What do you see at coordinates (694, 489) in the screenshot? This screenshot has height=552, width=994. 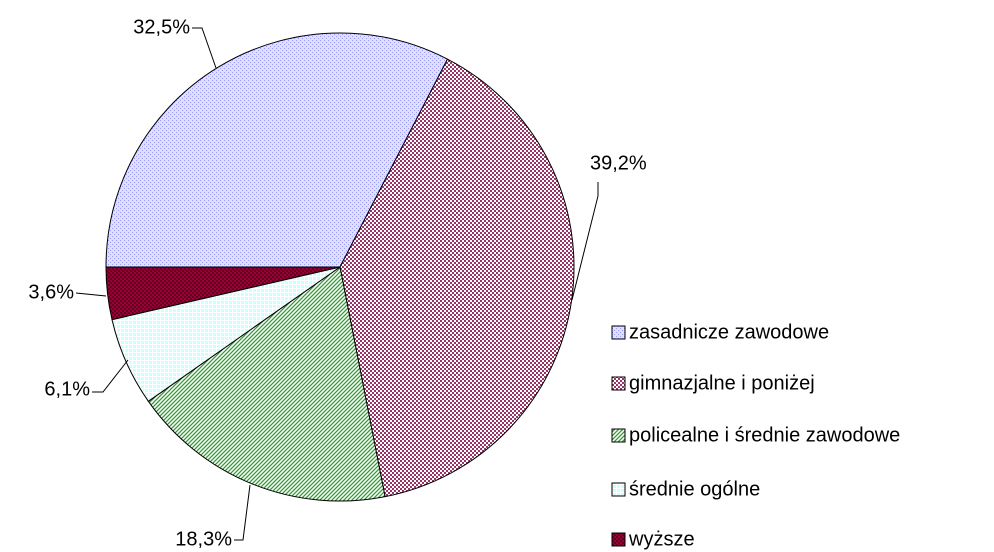 I see `legend-label: średnie ogólne` at bounding box center [694, 489].